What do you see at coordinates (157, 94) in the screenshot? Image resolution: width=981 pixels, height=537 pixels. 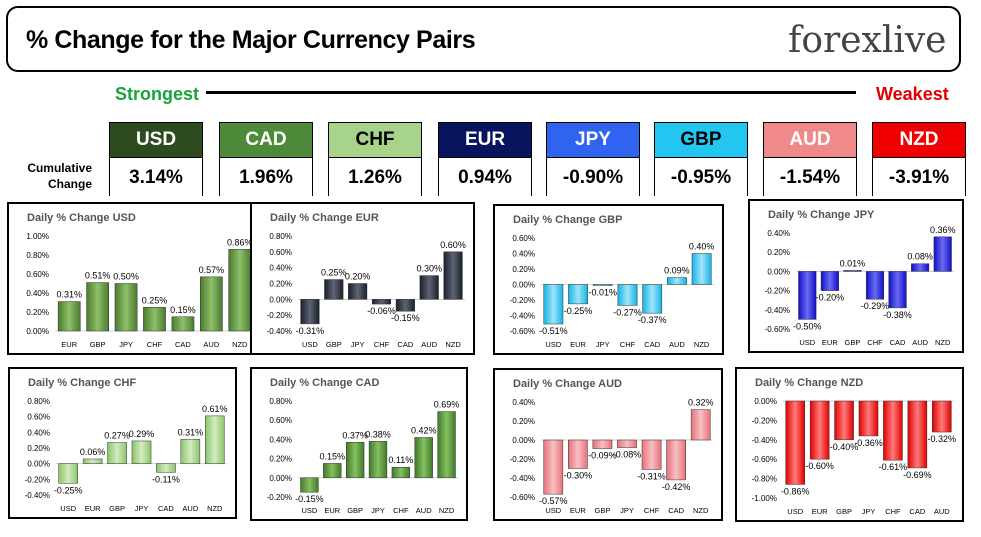 I see `strongest-label: Strongest` at bounding box center [157, 94].